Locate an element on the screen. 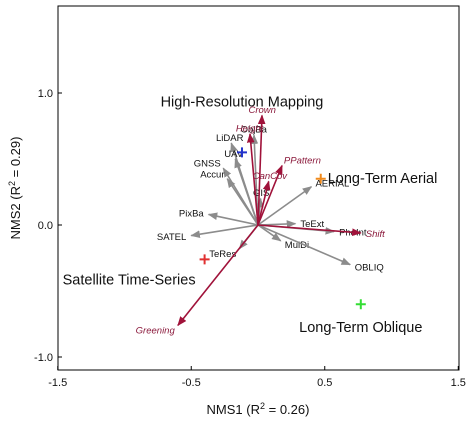  y-axis-ticks: 1.0 0.0 -1.0 is located at coordinates (48, 226).